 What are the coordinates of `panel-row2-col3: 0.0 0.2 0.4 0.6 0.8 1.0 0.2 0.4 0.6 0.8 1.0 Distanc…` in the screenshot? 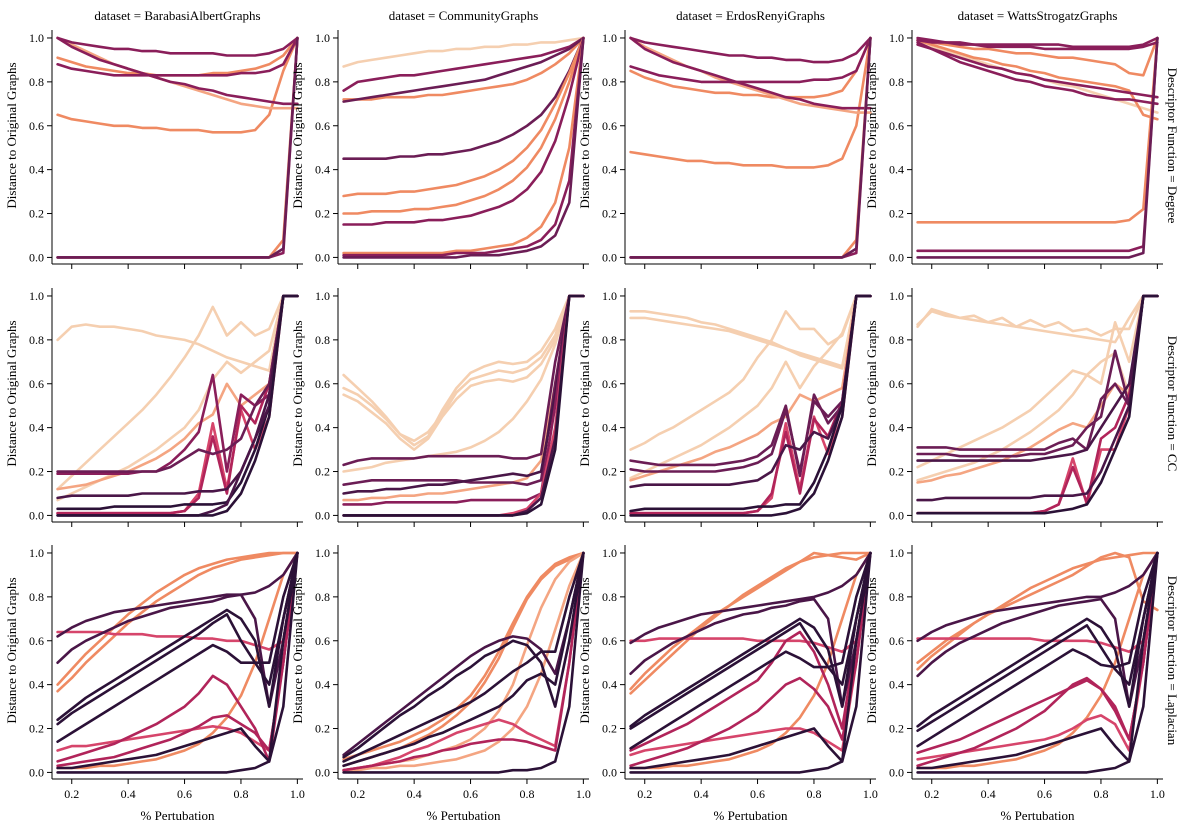 It's located at (1014, 683).